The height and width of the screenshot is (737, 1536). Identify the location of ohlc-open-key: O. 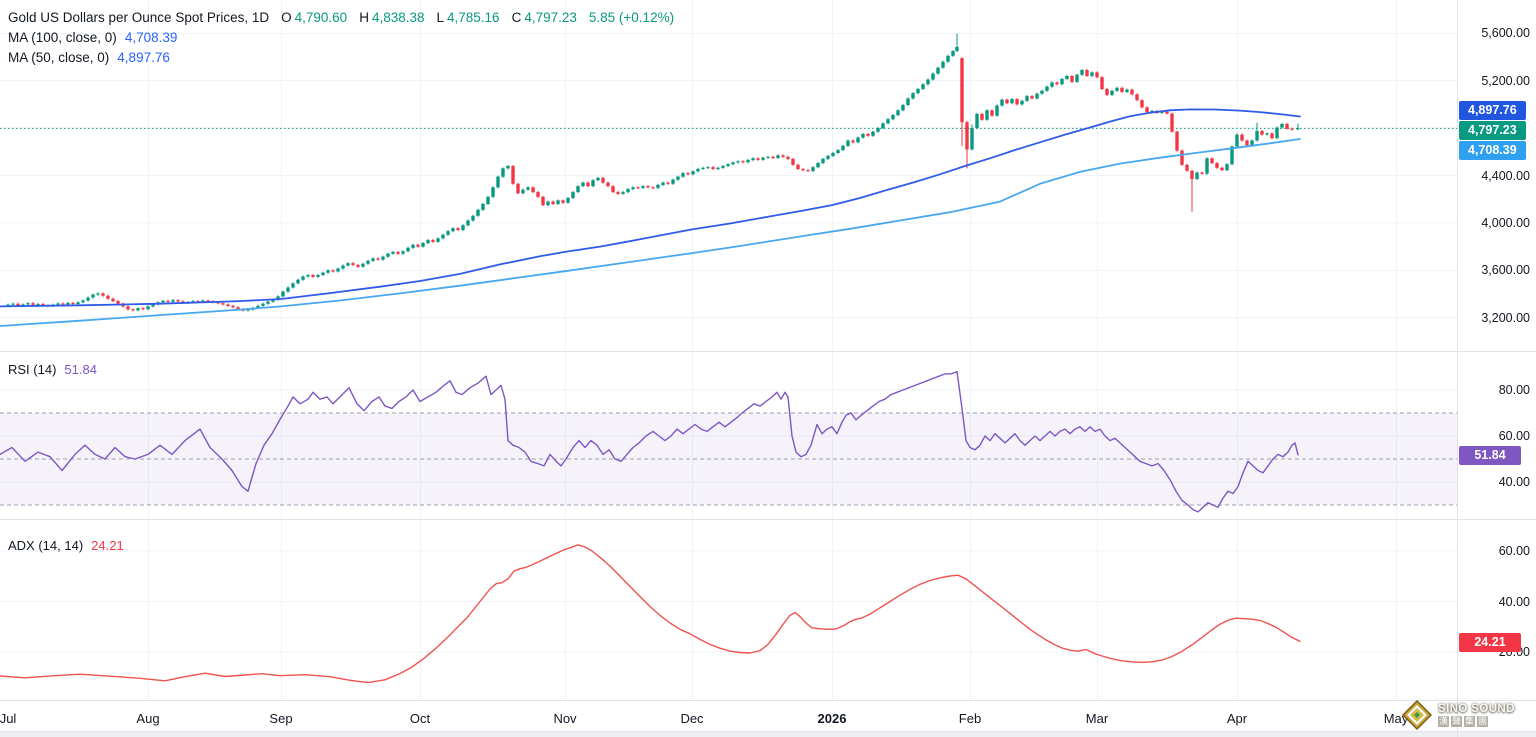
(286, 17).